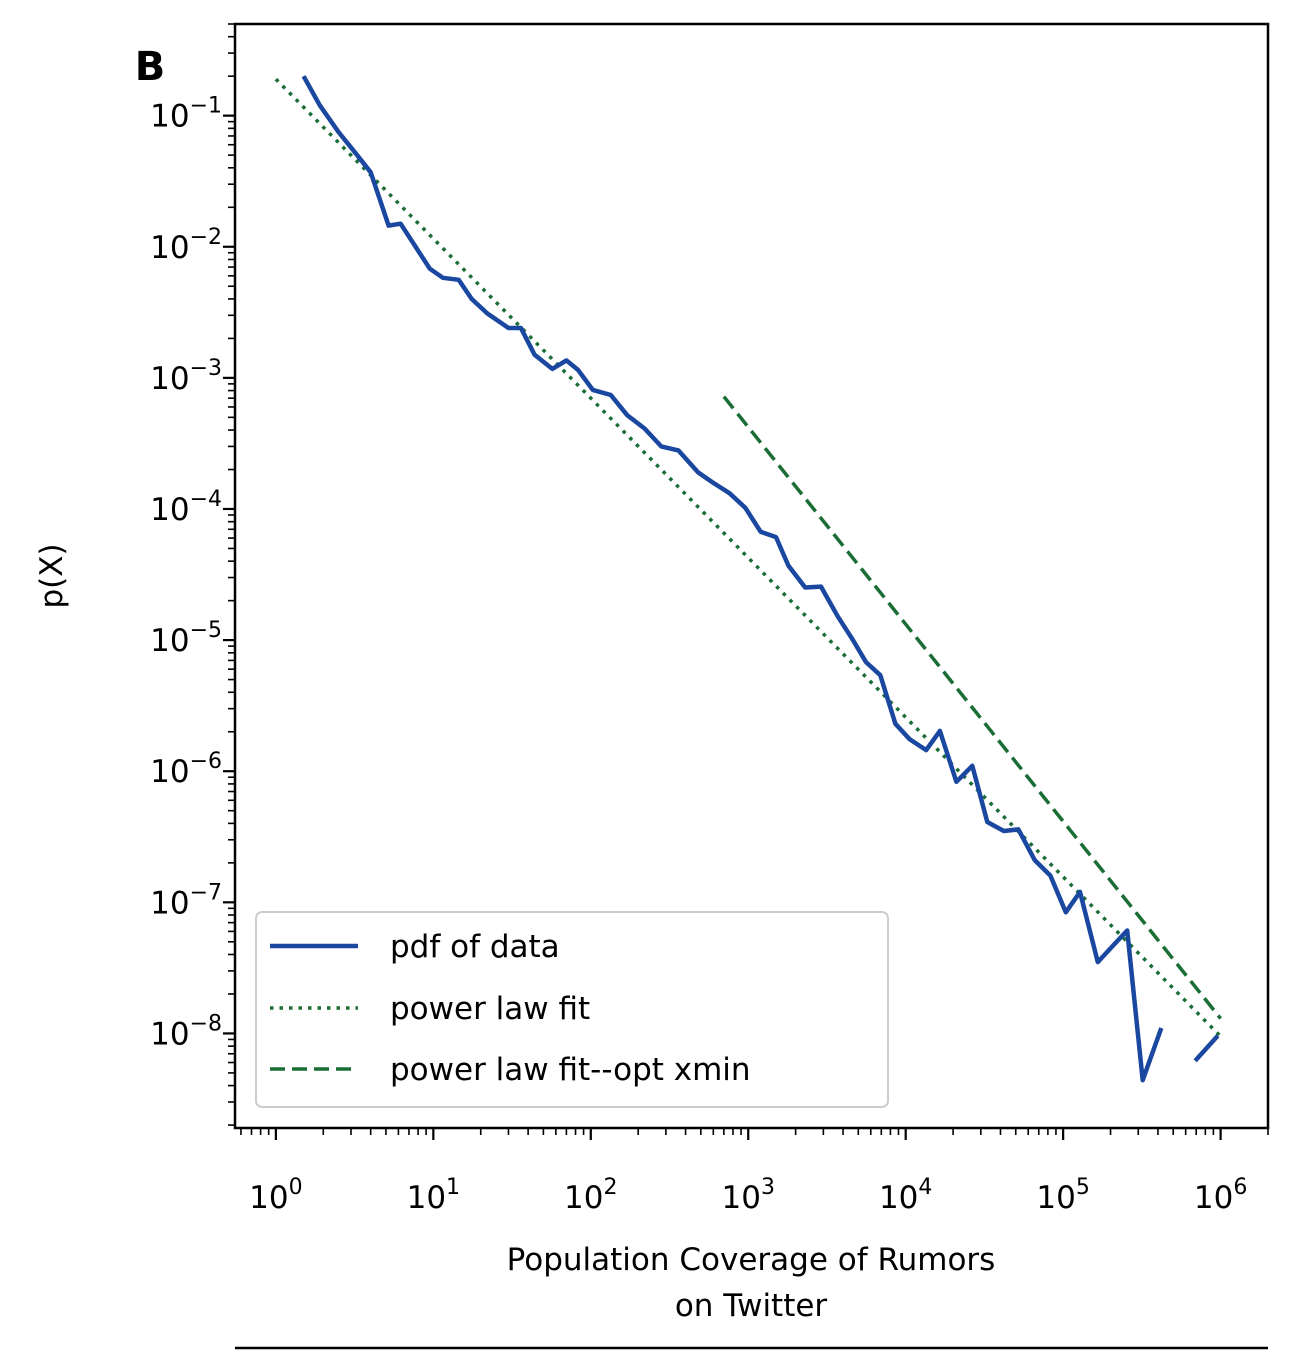 This screenshot has width=1298, height=1352. Describe the element at coordinates (186, 507) in the screenshot. I see `y-tick-label: 10⁻⁴` at that location.